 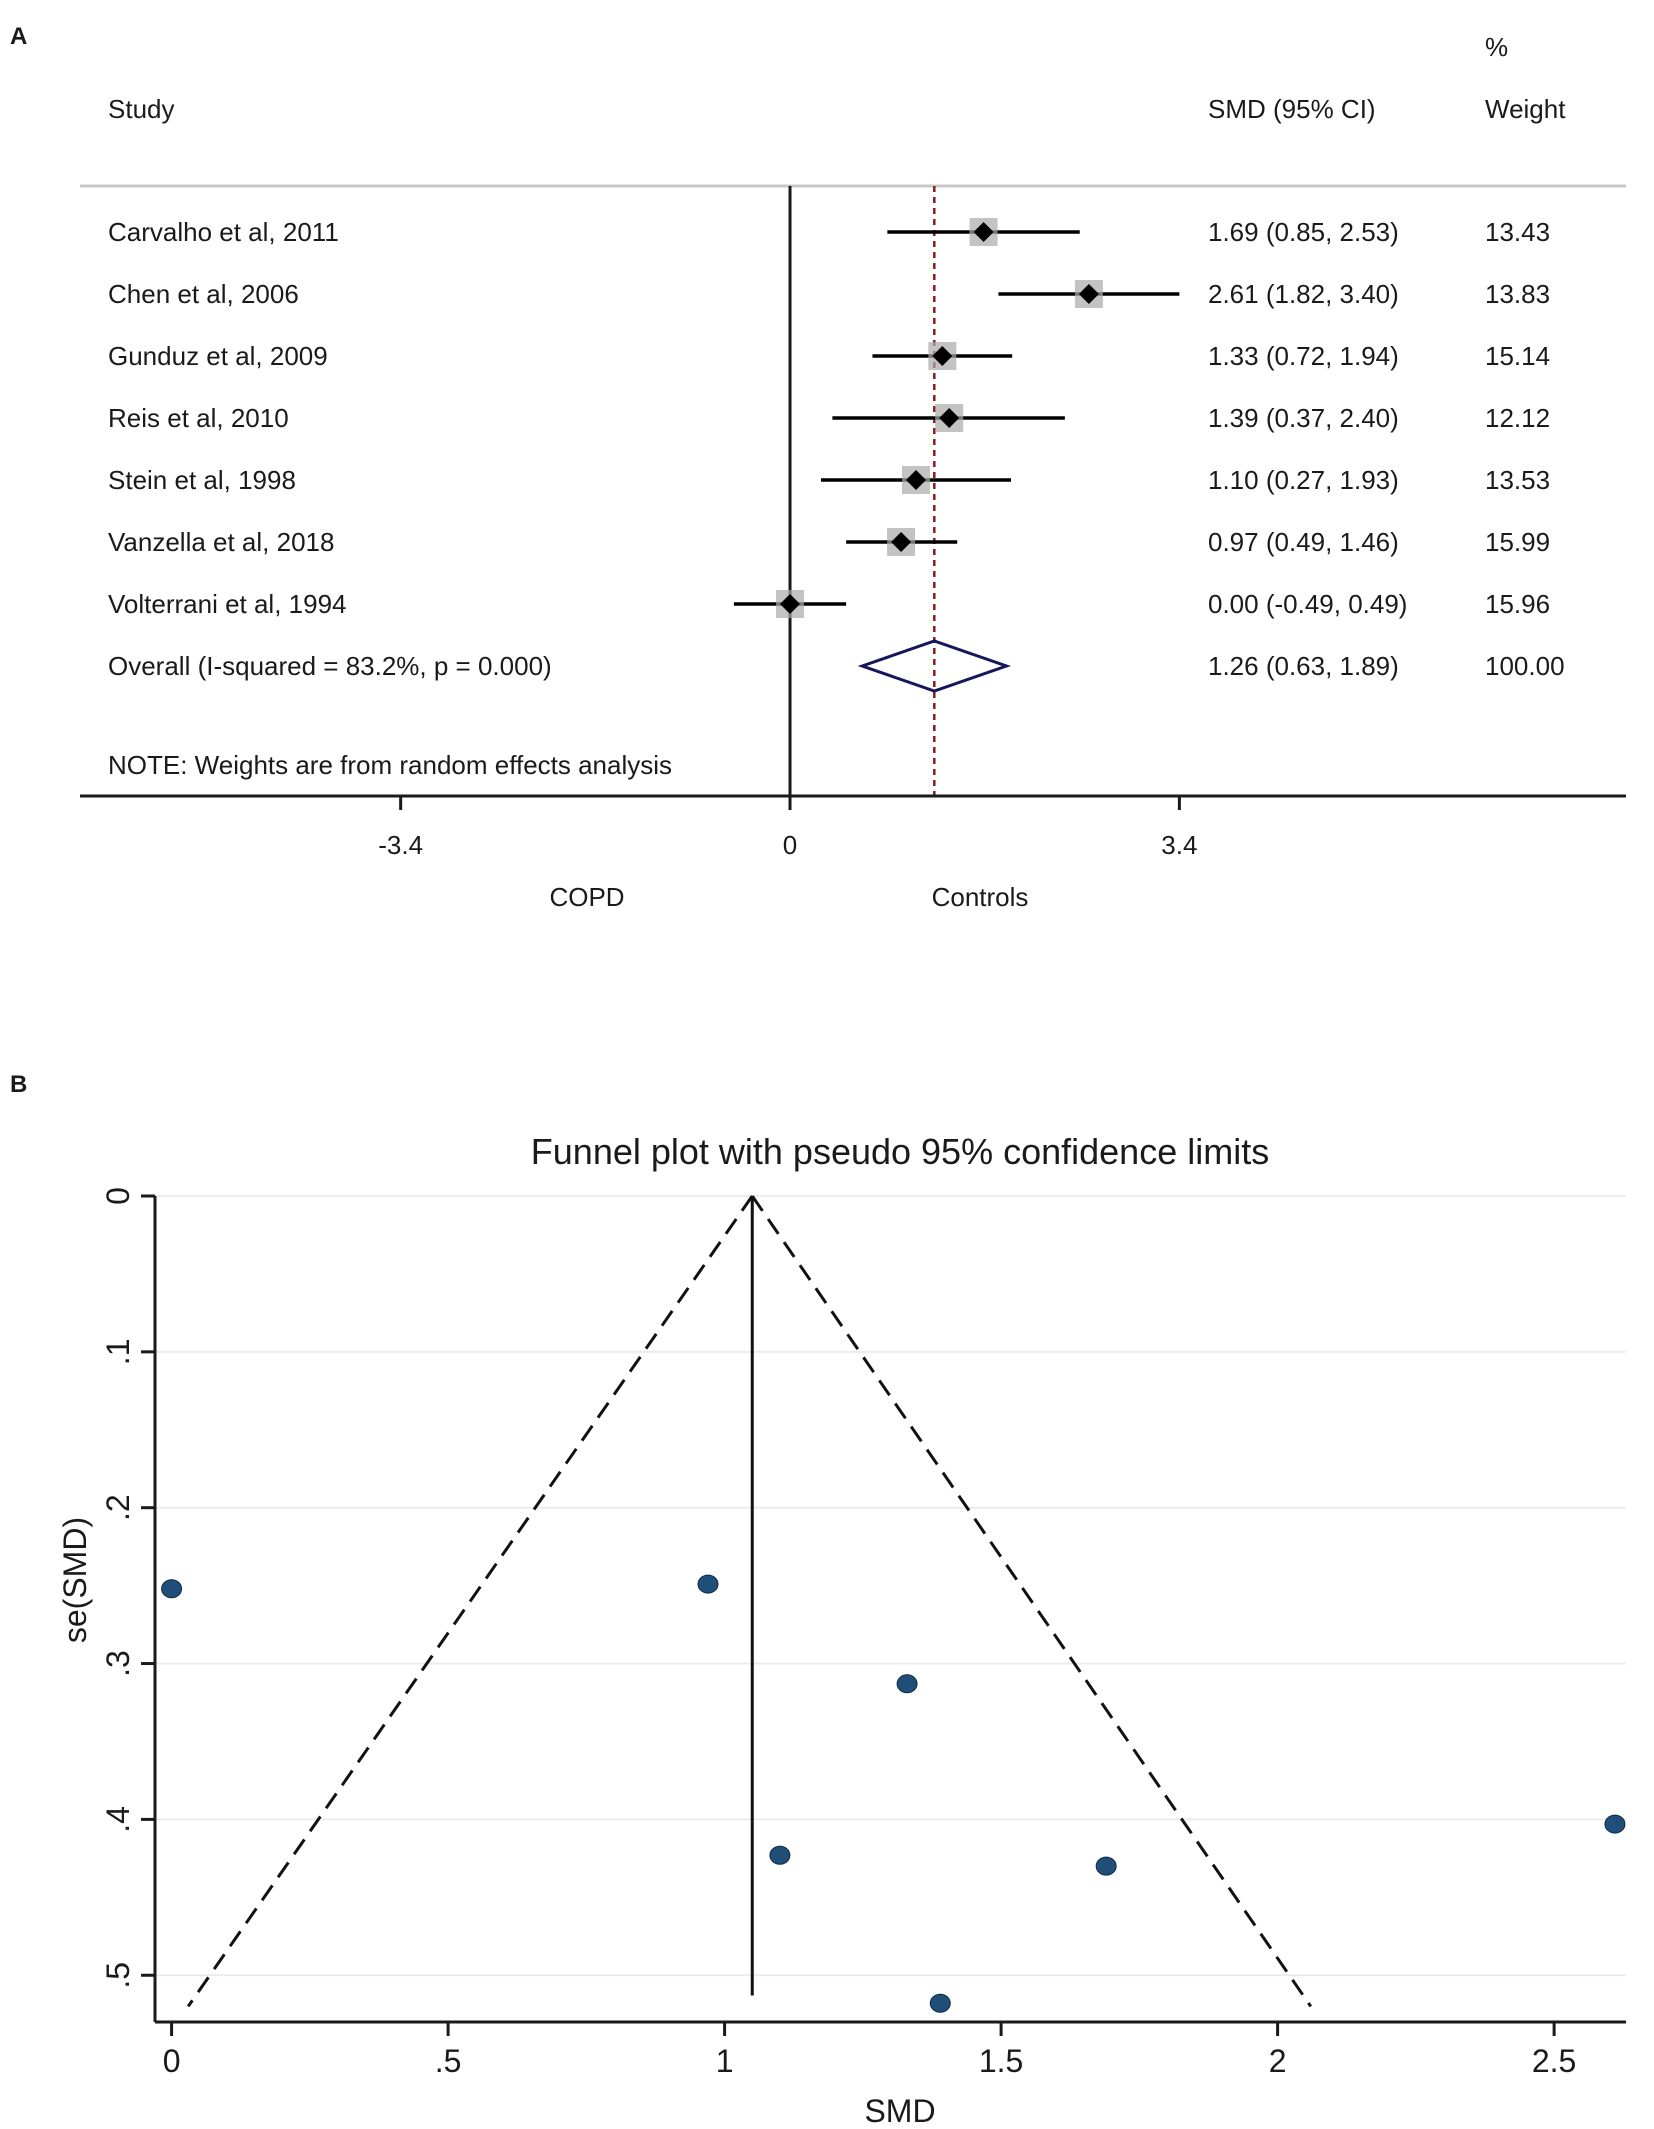 I want to click on study-weight: 12.12, so click(x=1517, y=418).